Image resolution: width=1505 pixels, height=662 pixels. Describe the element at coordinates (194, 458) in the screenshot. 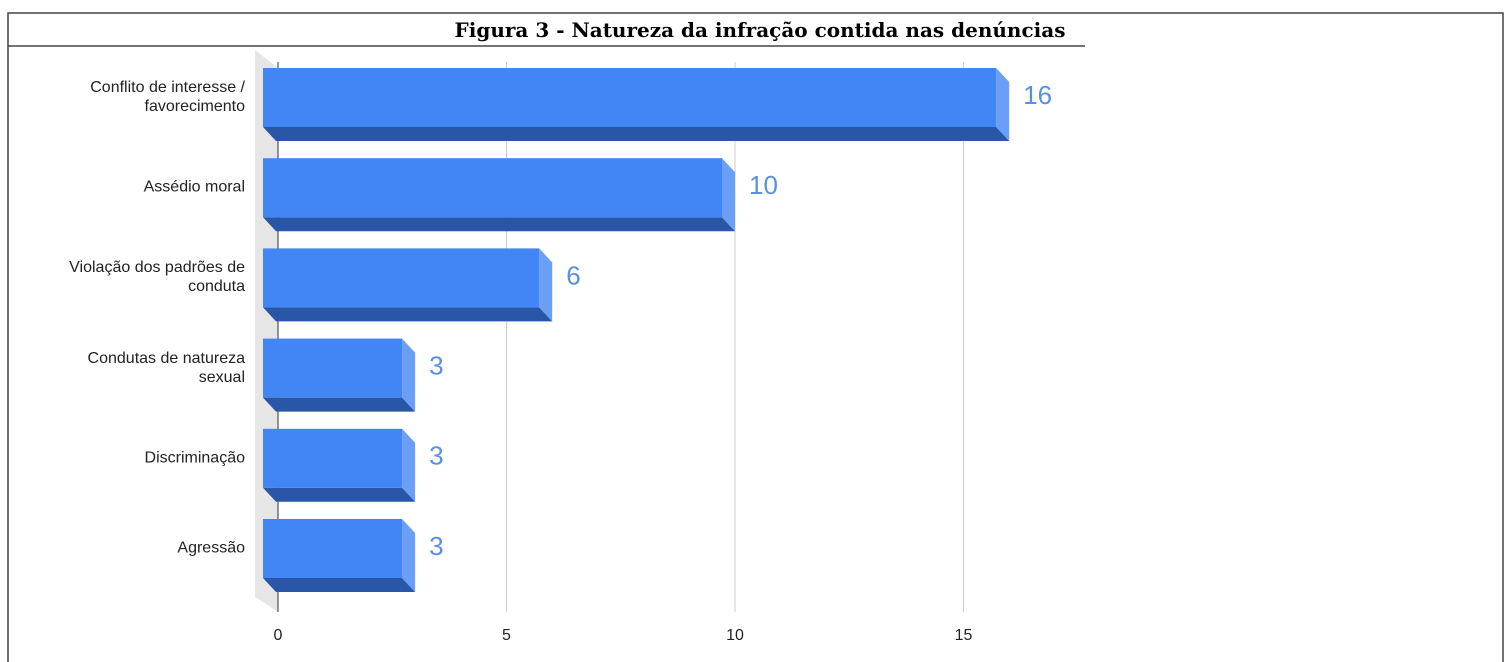

I see `y-tick-label: Discriminação` at that location.